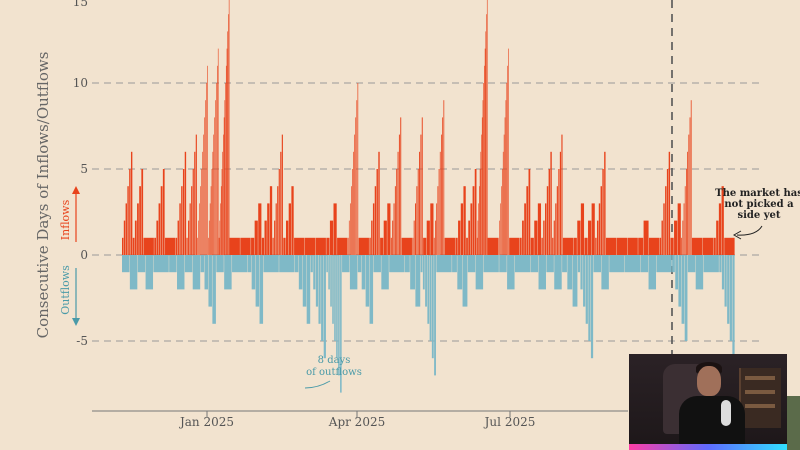  I want to click on y-tick-label: 0, so click(84, 255).